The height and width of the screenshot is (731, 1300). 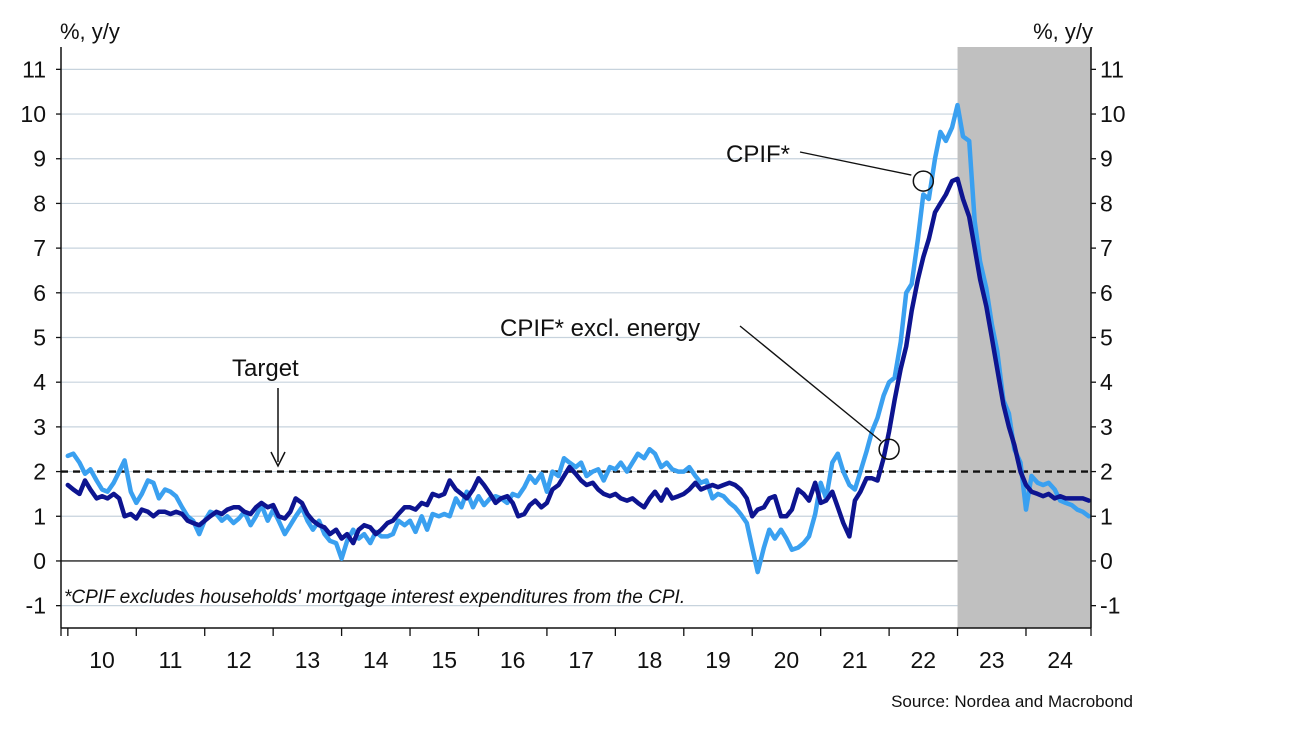 I want to click on y-tick-label-left: 9, so click(x=39, y=159).